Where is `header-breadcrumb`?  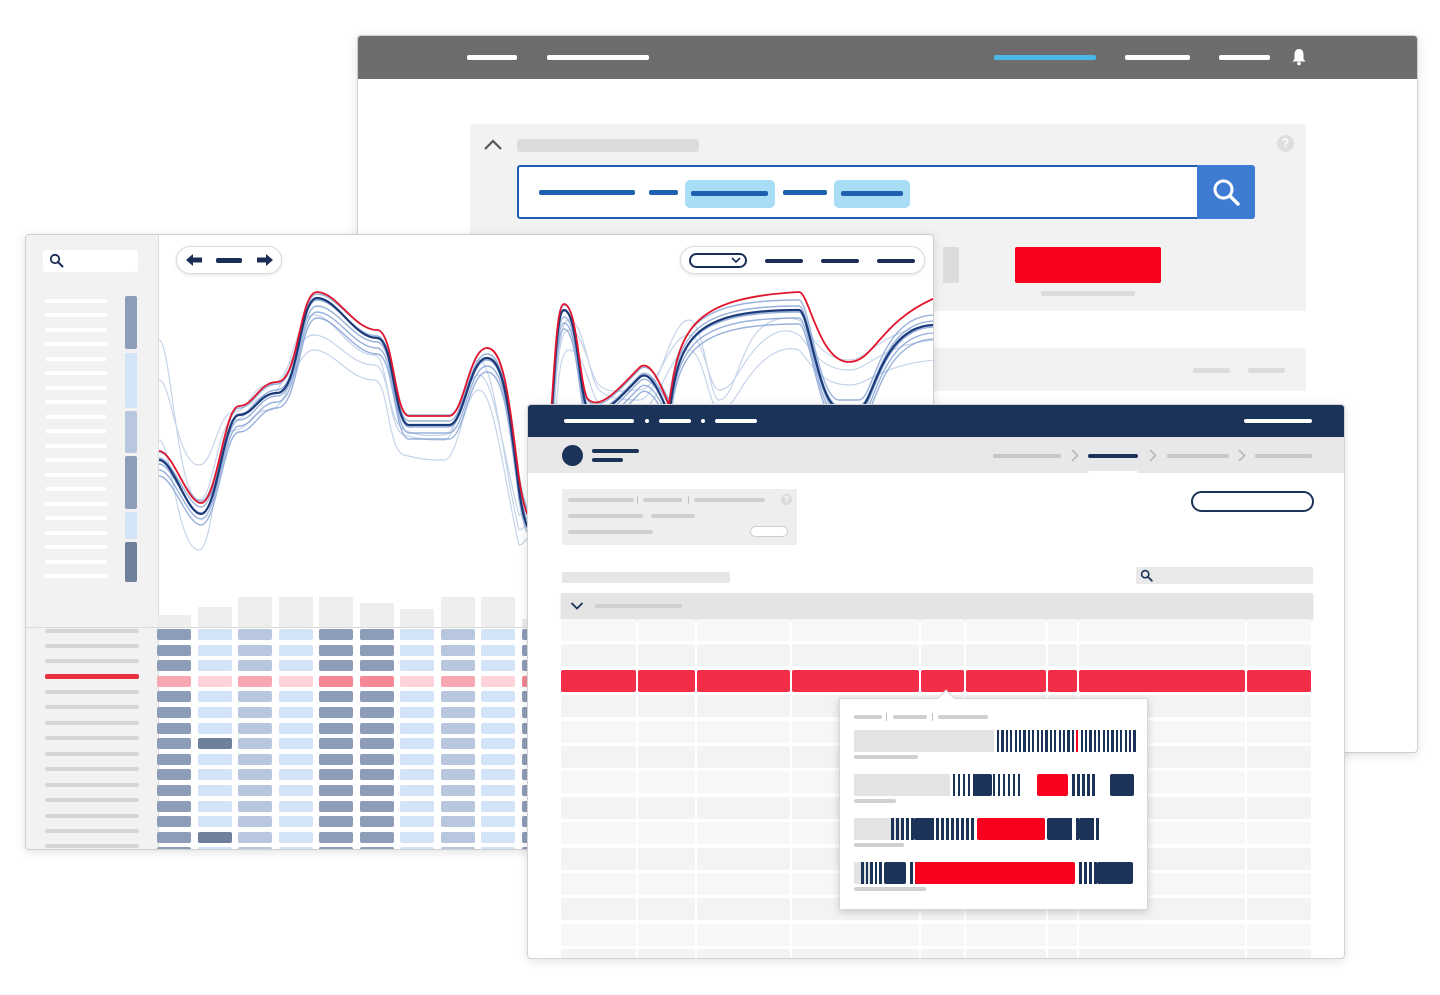 header-breadcrumb is located at coordinates (675, 421).